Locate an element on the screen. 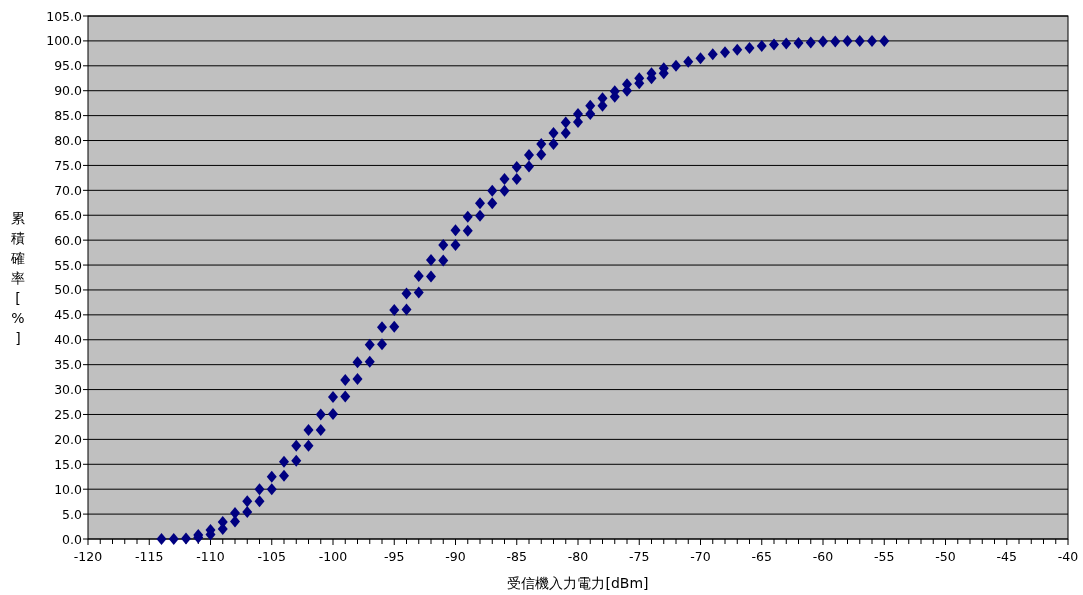 This screenshot has width=1083, height=595. x-tick-label: -110 is located at coordinates (210, 556).